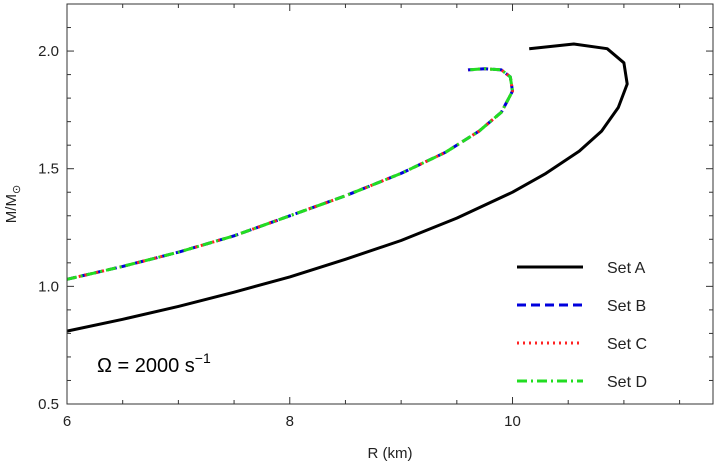 The height and width of the screenshot is (467, 720). I want to click on x-tick-label: 8, so click(290, 421).